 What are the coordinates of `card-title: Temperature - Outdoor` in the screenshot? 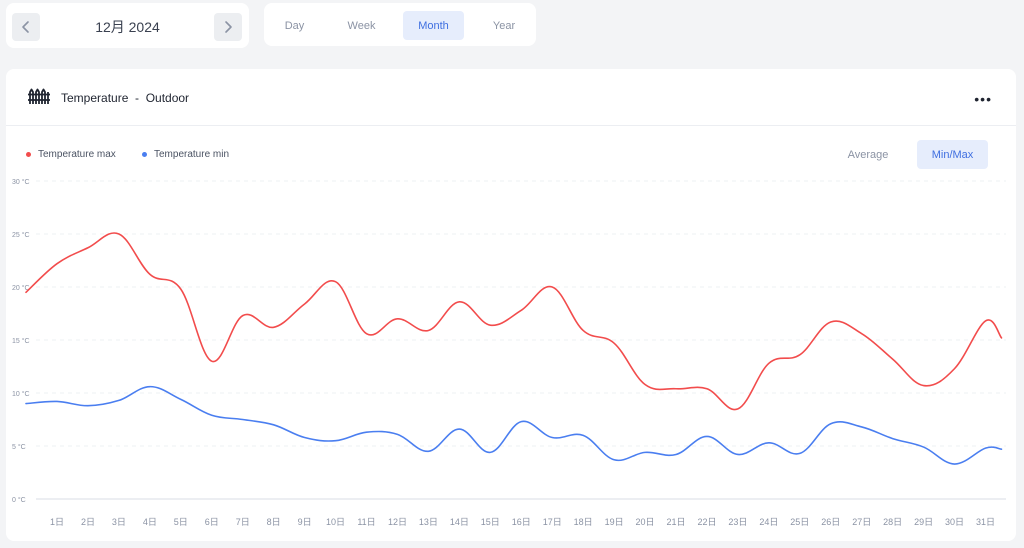 It's located at (125, 98).